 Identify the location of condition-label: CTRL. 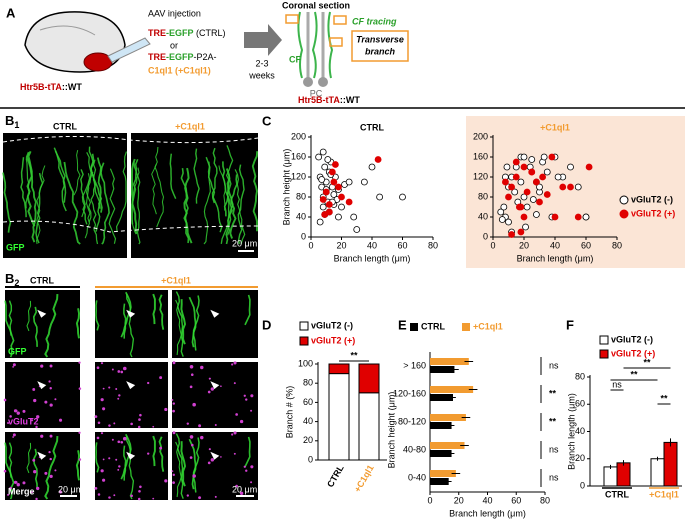
(65, 126).